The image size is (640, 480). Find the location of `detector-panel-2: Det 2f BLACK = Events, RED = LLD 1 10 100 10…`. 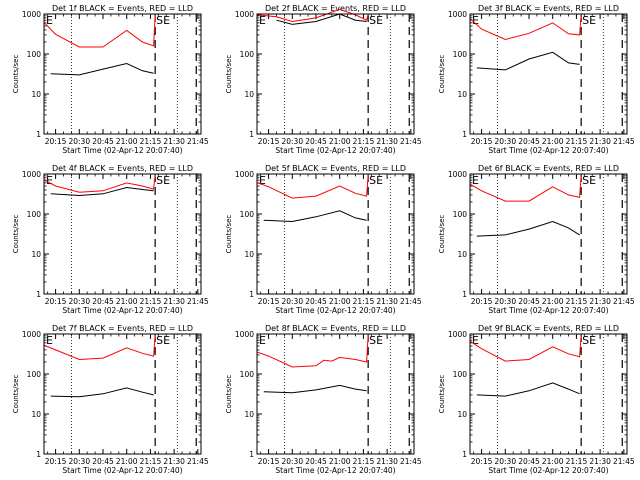

detector-panel-2: Det 2f BLACK = Events, RED = LLD 1 10 100 10… is located at coordinates (323, 79).